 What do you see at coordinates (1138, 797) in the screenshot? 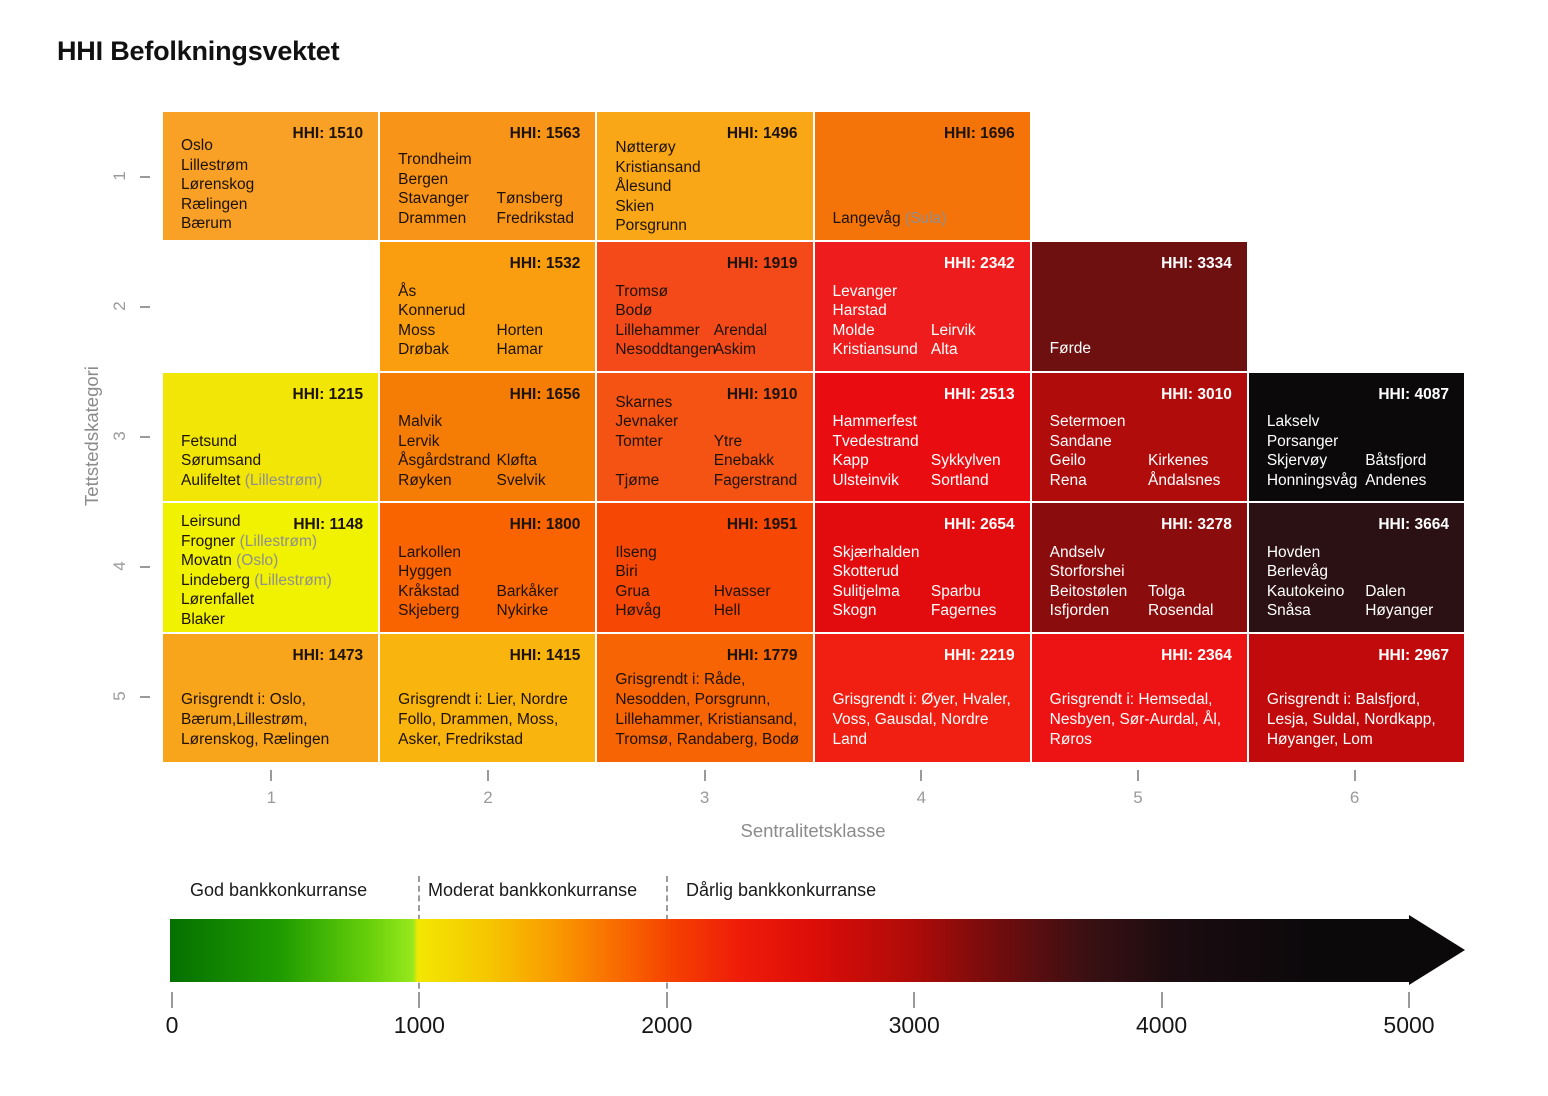
I see `x-tick-label: 5` at bounding box center [1138, 797].